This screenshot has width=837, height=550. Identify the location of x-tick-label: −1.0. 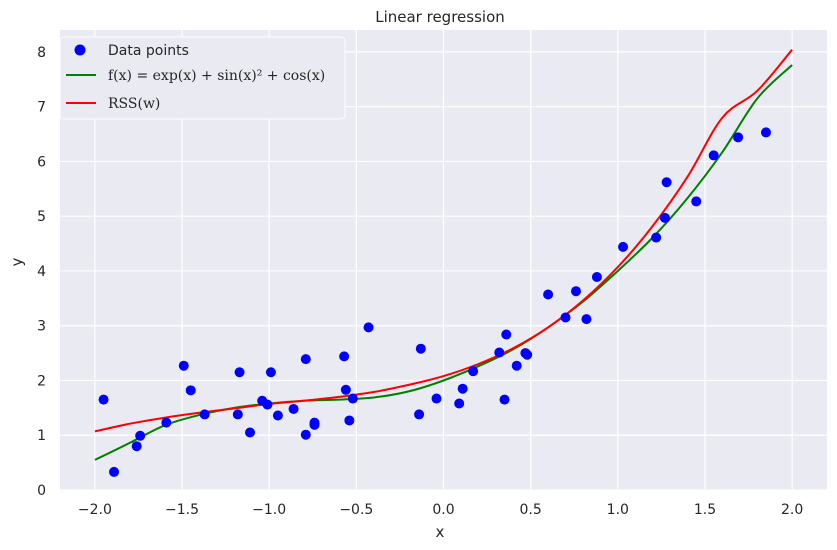
(269, 510).